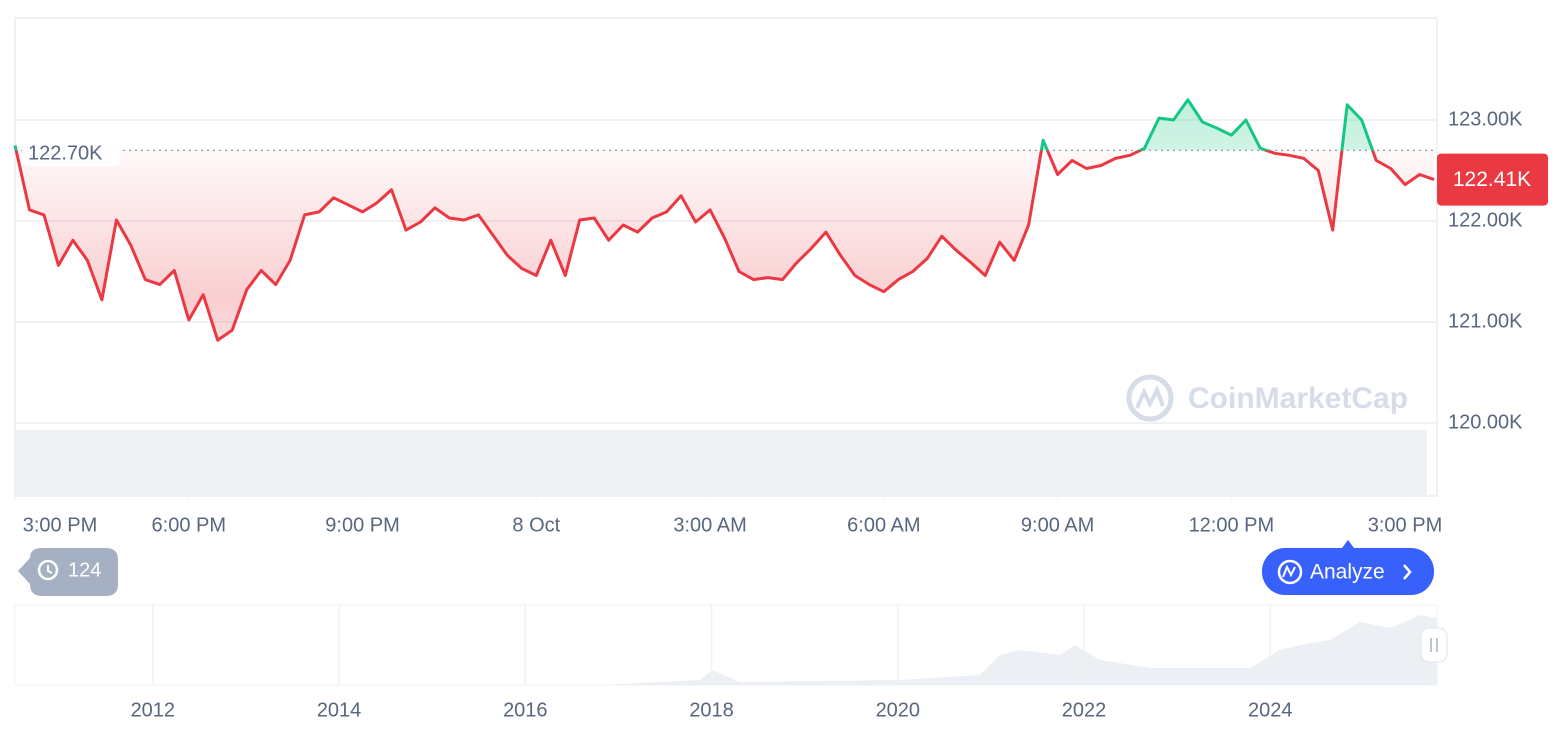  What do you see at coordinates (1298, 398) in the screenshot?
I see `watermark-text: CoinMarketCap` at bounding box center [1298, 398].